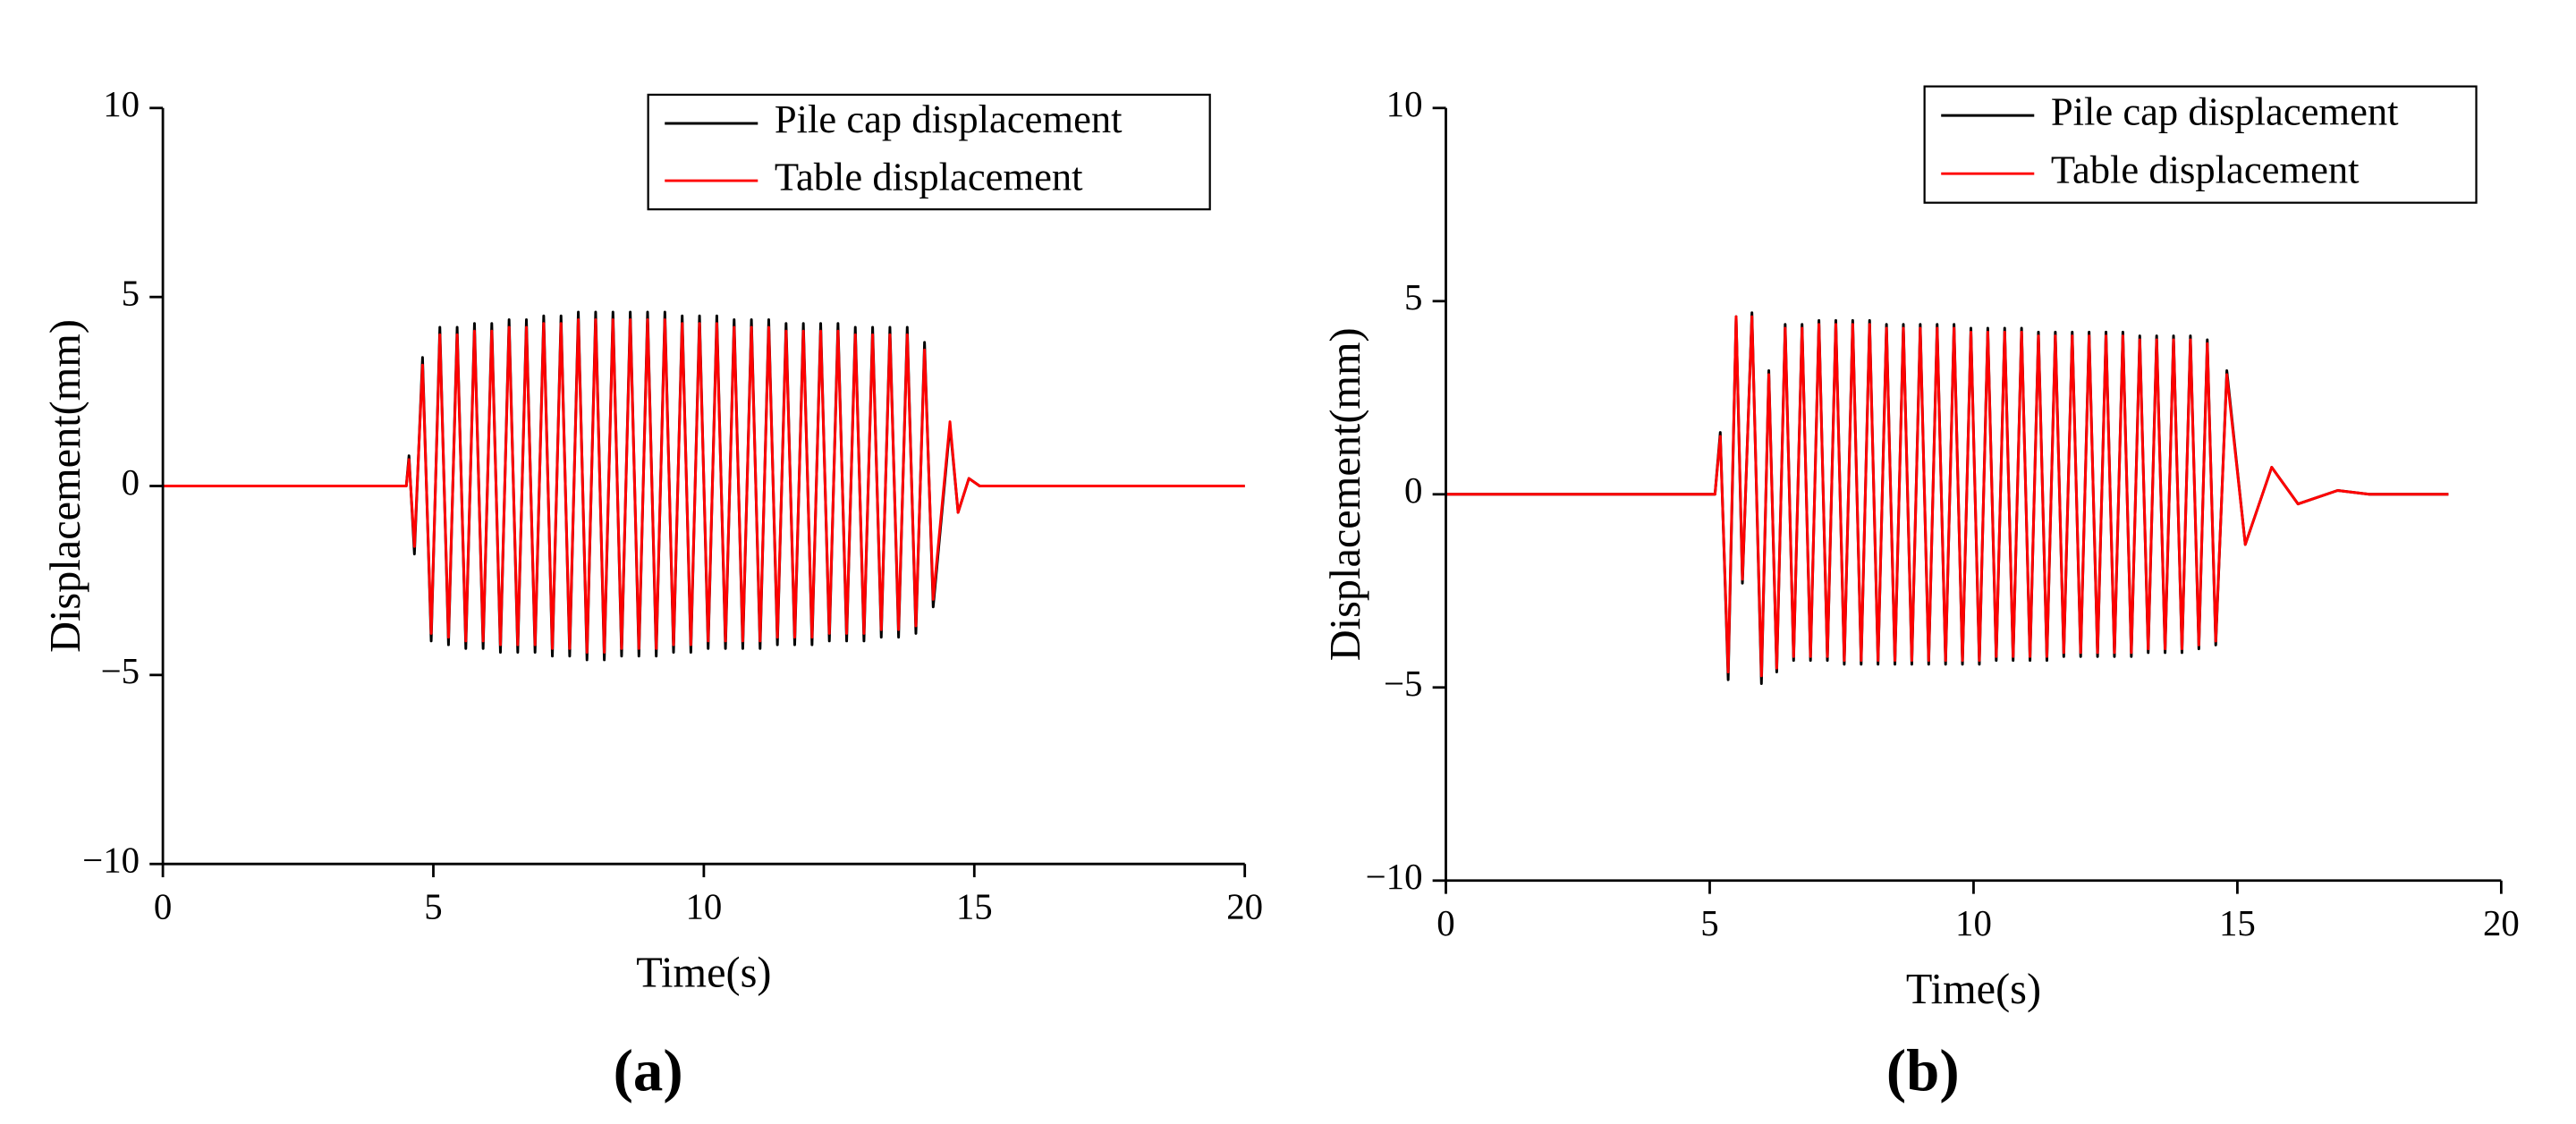 The height and width of the screenshot is (1124, 2576). Describe the element at coordinates (1923, 1070) in the screenshot. I see `panel-label: (b)` at that location.